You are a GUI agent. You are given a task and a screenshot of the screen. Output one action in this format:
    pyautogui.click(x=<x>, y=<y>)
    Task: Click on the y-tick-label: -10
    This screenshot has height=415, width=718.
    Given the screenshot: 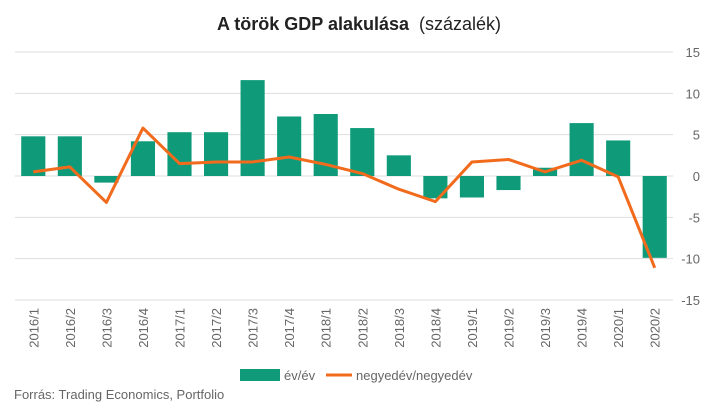 What is the action you would take?
    pyautogui.click(x=690, y=259)
    